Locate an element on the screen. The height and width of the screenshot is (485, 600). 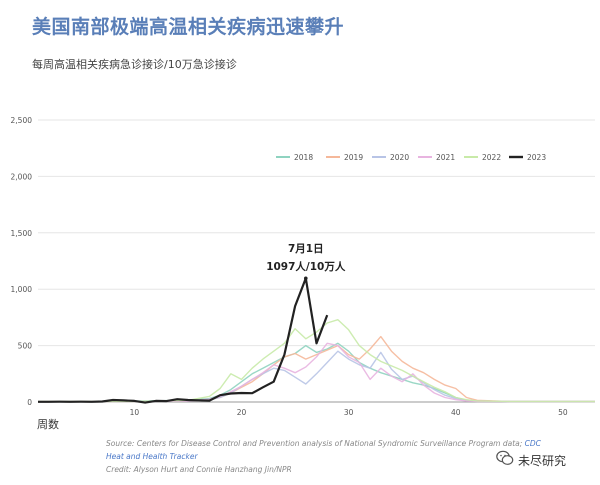
y-tick-label: 500 is located at coordinates (25, 346).